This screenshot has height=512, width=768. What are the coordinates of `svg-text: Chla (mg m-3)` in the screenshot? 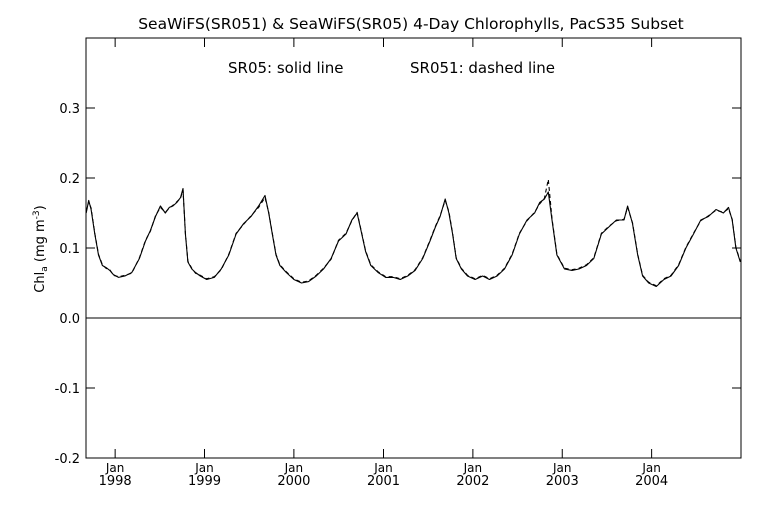 It's located at (41, 248).